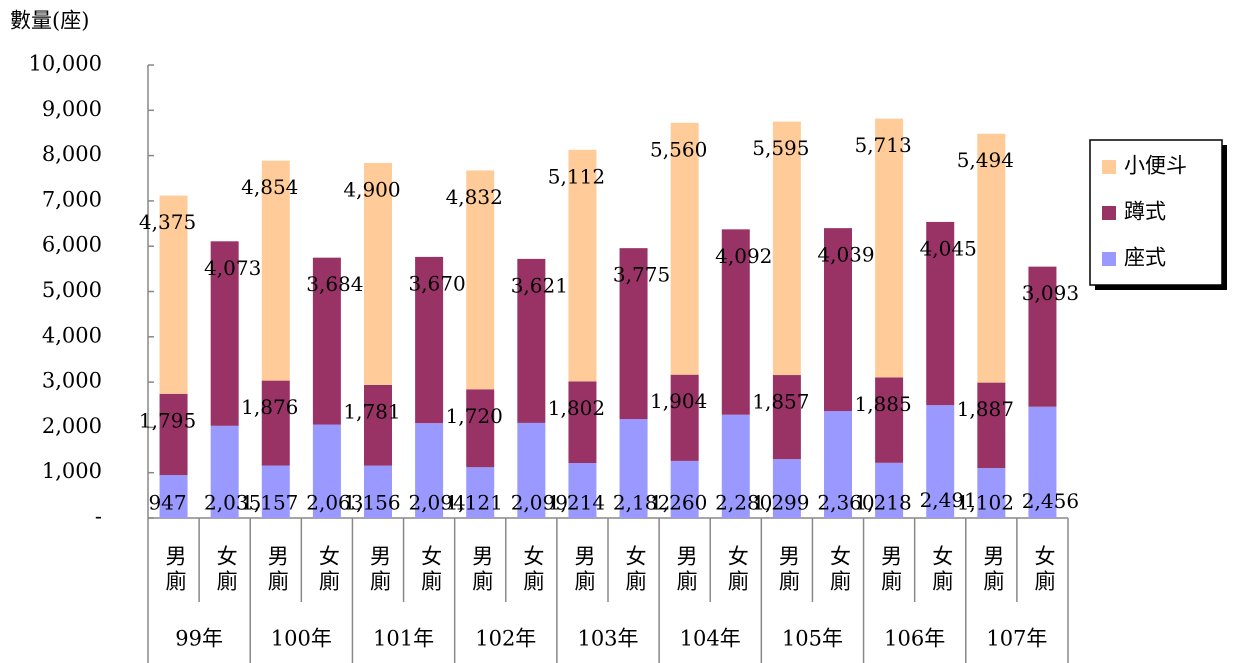  Describe the element at coordinates (72, 199) in the screenshot. I see `y-tick-label: 7,000` at that location.